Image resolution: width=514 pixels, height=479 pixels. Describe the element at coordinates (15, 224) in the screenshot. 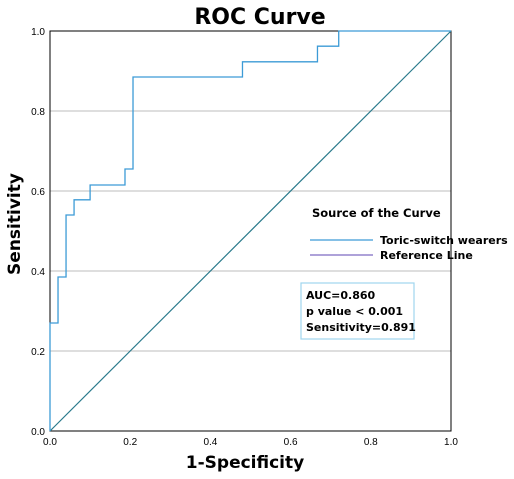

I see `y-axis-label: Sensitivity` at that location.